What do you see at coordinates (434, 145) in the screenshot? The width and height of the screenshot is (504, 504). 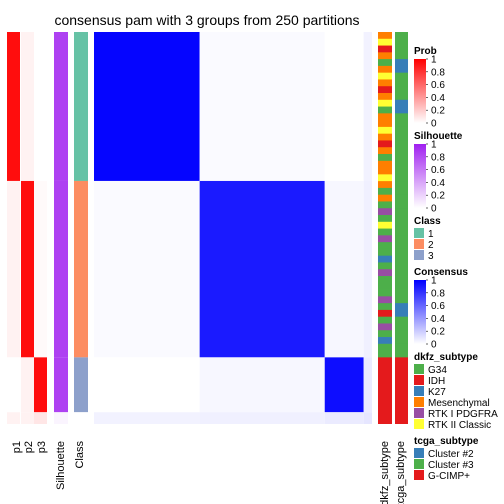 I see `legend-silhouette-tick-label: 1` at bounding box center [434, 145].